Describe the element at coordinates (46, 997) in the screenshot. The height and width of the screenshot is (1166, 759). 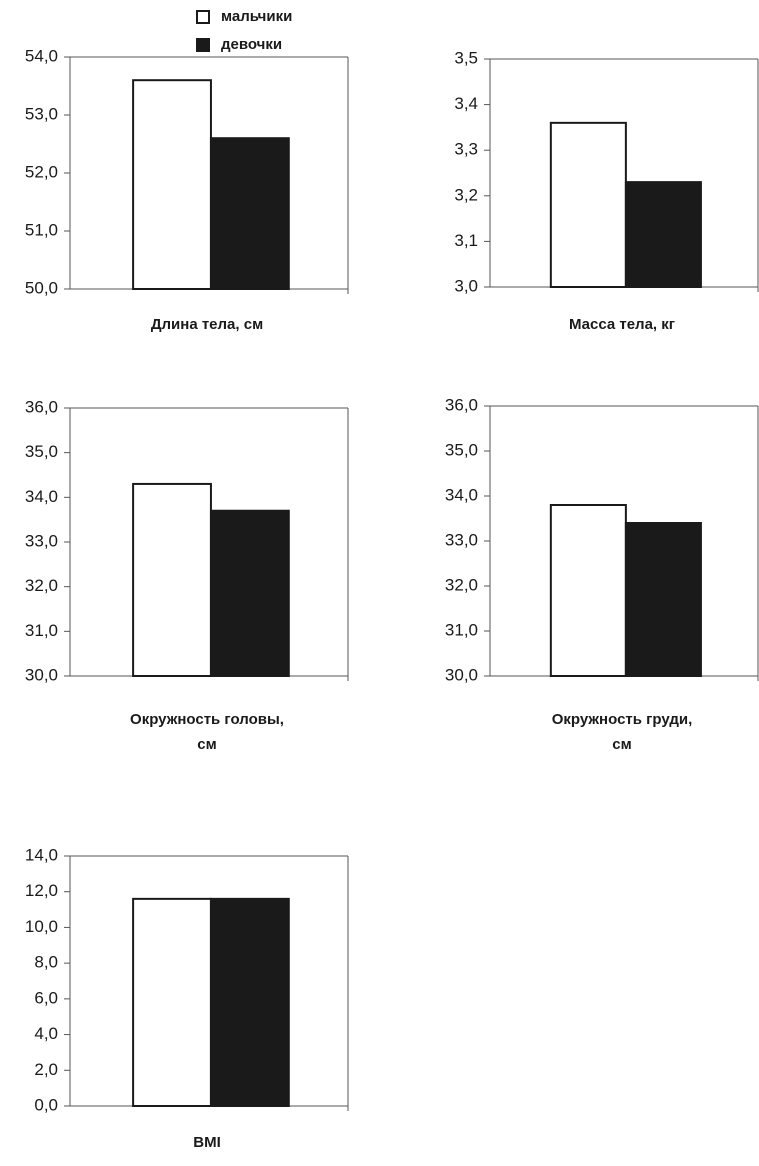
I see `y-tick-label: 6,0` at that location.